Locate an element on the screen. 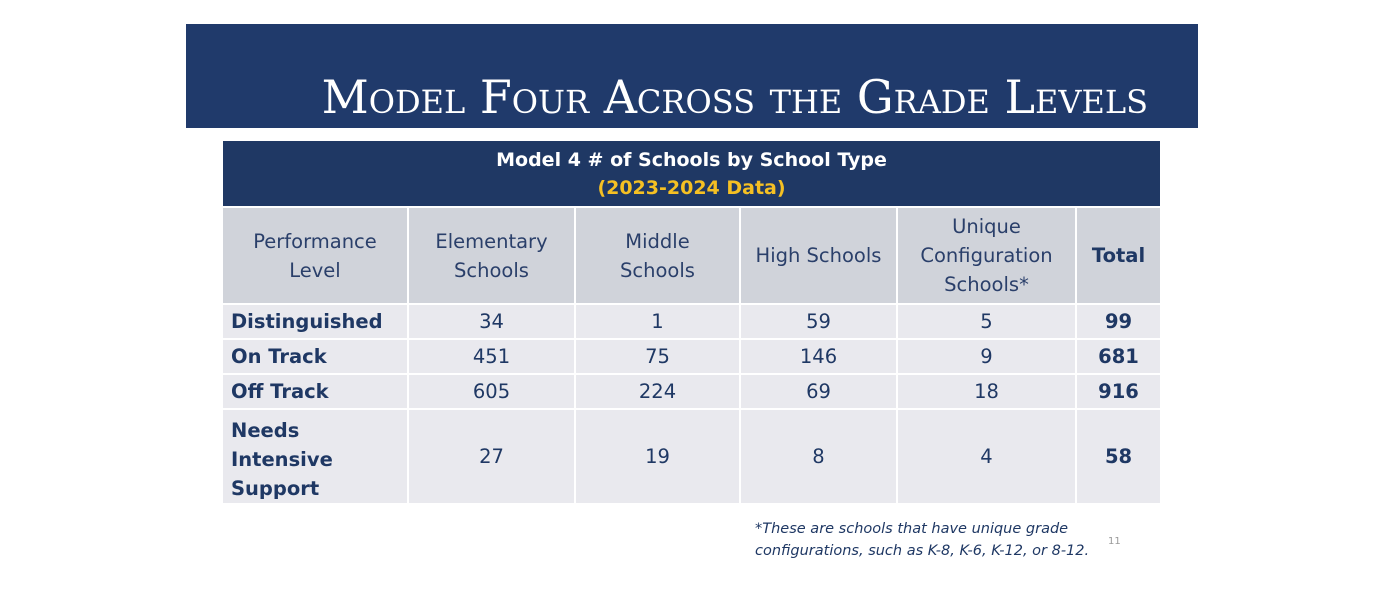  cell-unique: 4 is located at coordinates (987, 455).